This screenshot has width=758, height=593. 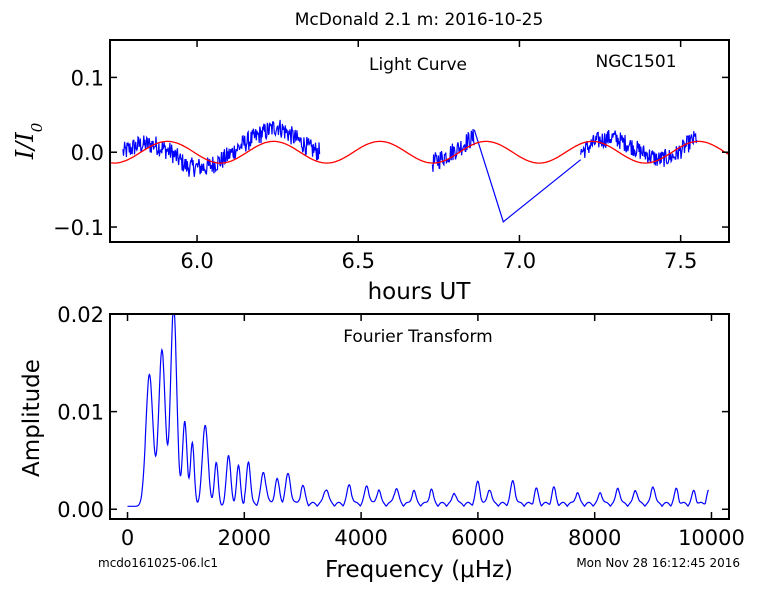 I want to click on footer-filename: mcdo161025-06.lc1, so click(x=158, y=563).